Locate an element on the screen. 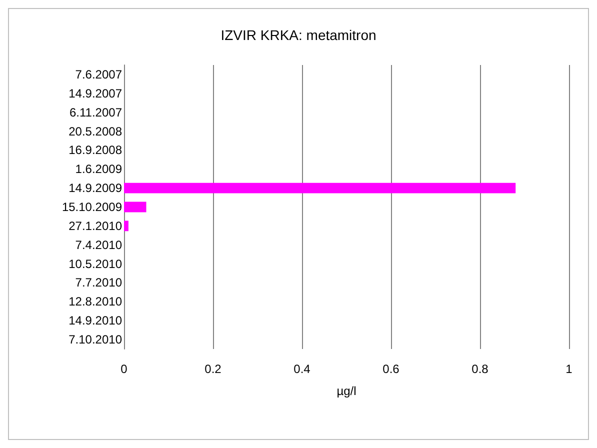  x-axis-title: µg/l is located at coordinates (346, 391).